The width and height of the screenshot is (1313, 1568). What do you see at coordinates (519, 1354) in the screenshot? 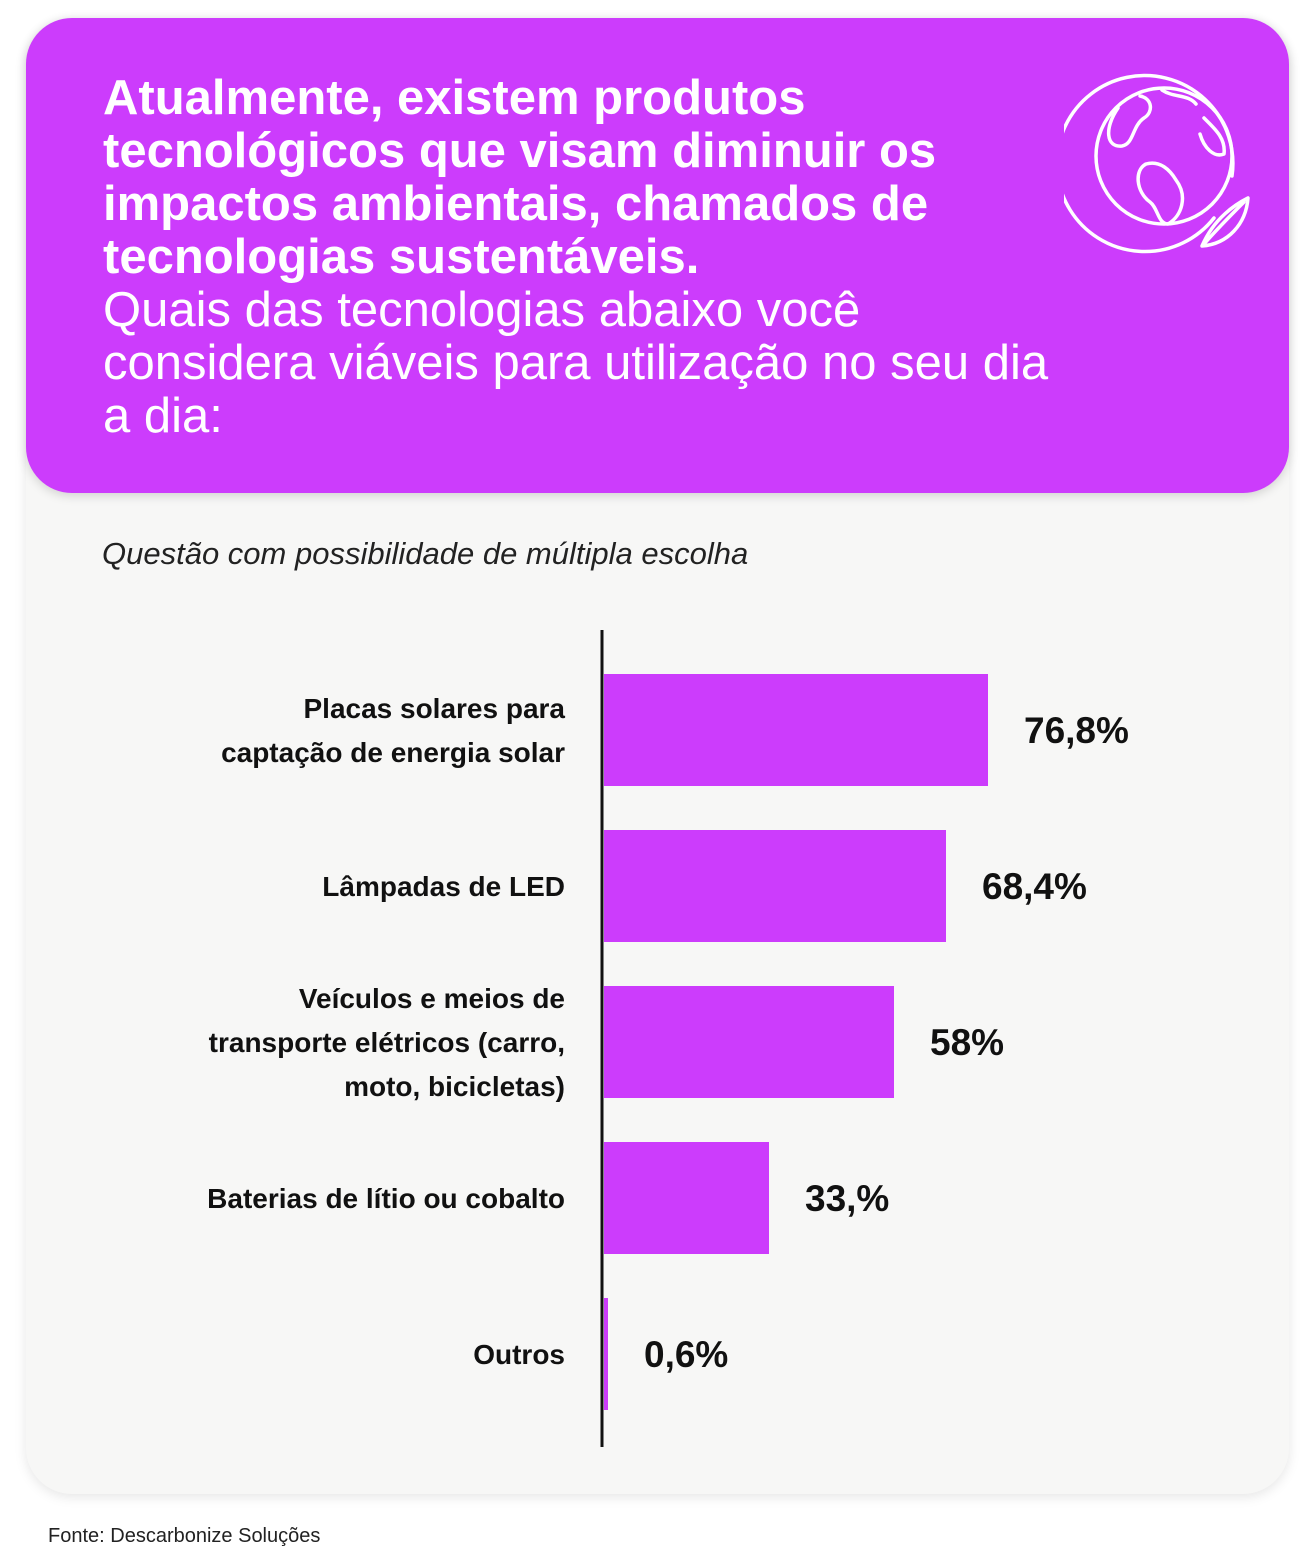
I see `category-label-4: Outros` at bounding box center [519, 1354].